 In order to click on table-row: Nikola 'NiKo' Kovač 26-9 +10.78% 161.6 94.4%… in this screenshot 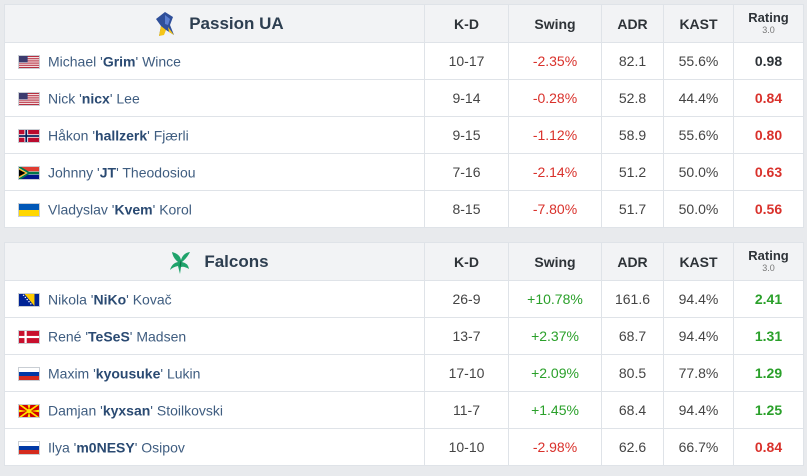, I will do `click(404, 299)`.